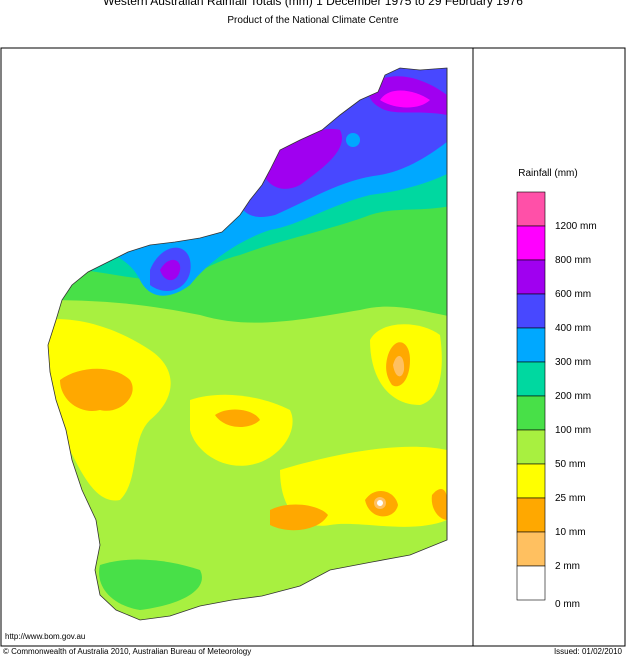  Describe the element at coordinates (570, 498) in the screenshot. I see `legend-label: 25 mm` at that location.